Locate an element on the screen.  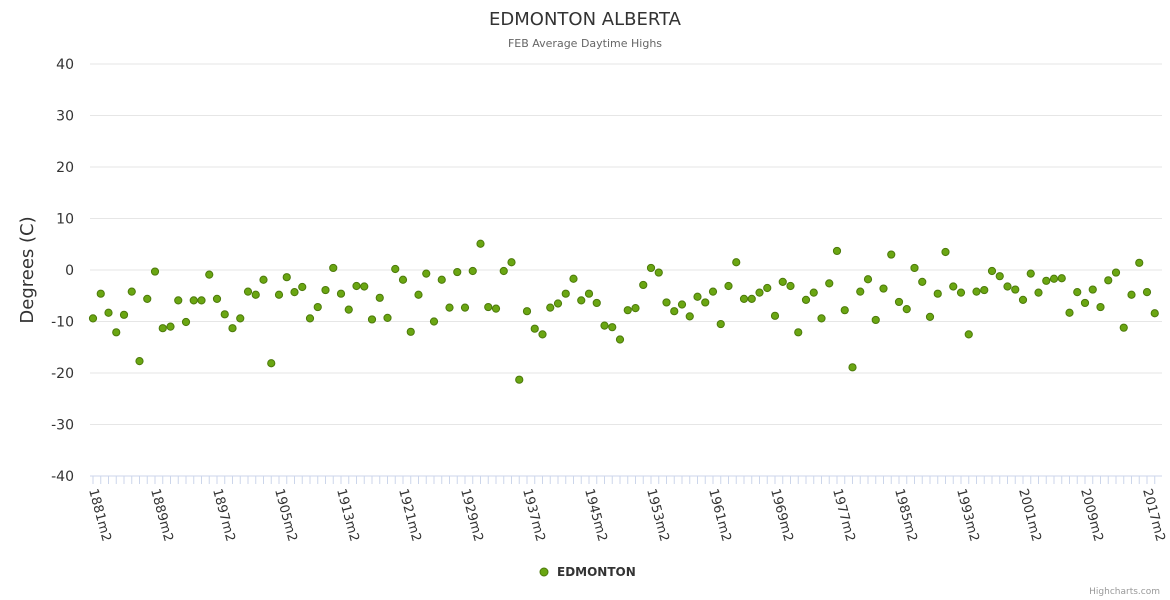
legend: EDMONTON is located at coordinates (587, 572).